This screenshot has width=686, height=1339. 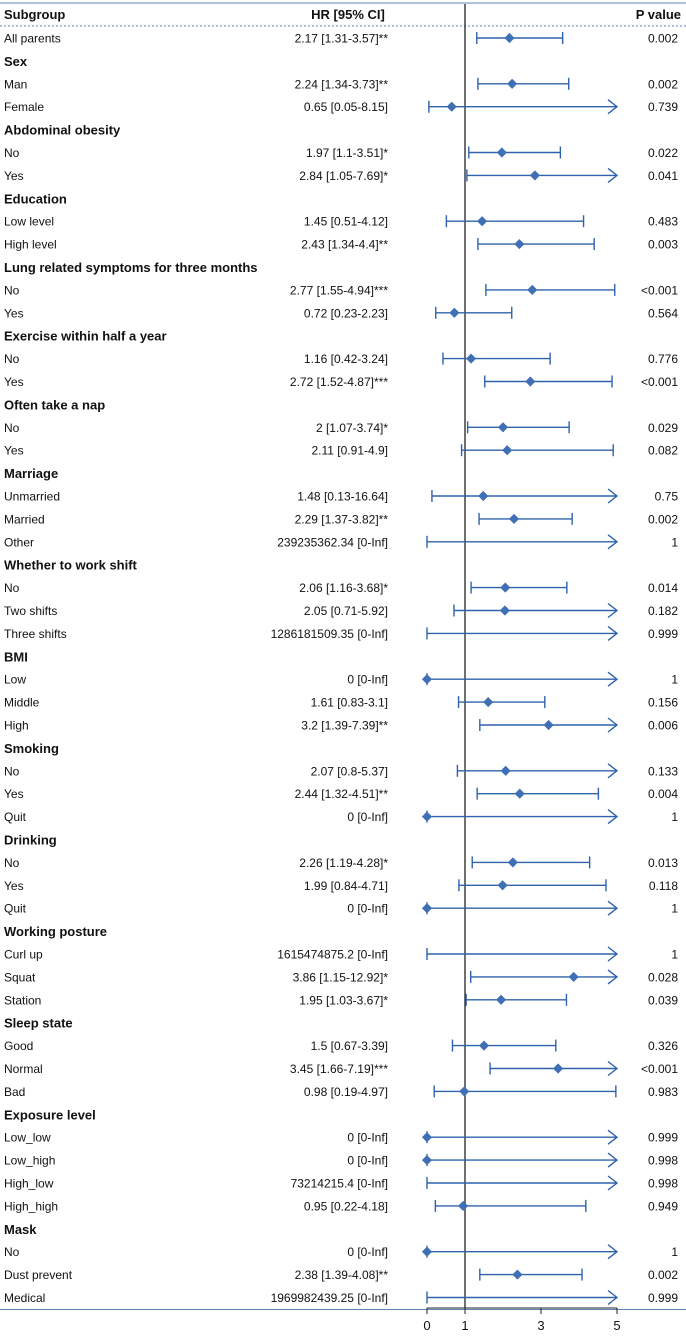 I want to click on p-value-text: 0.041, so click(x=663, y=176).